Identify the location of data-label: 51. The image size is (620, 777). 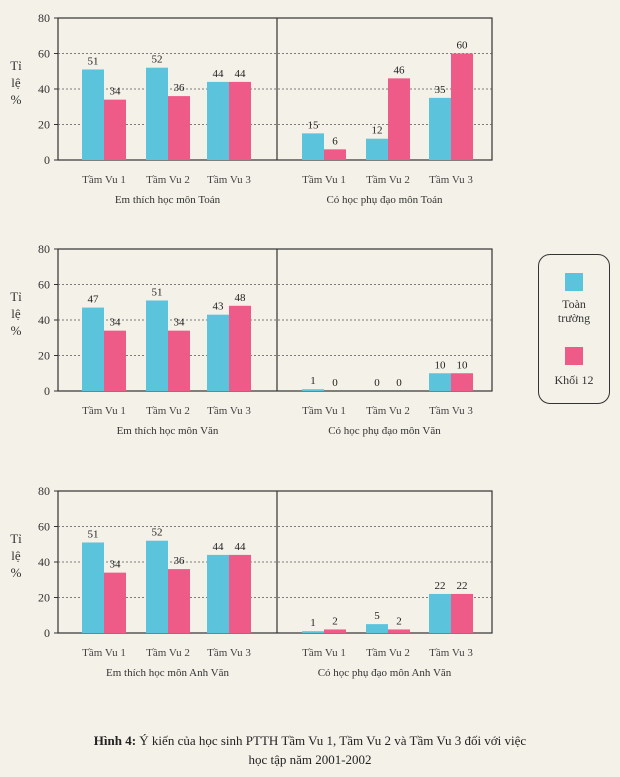
(93, 61).